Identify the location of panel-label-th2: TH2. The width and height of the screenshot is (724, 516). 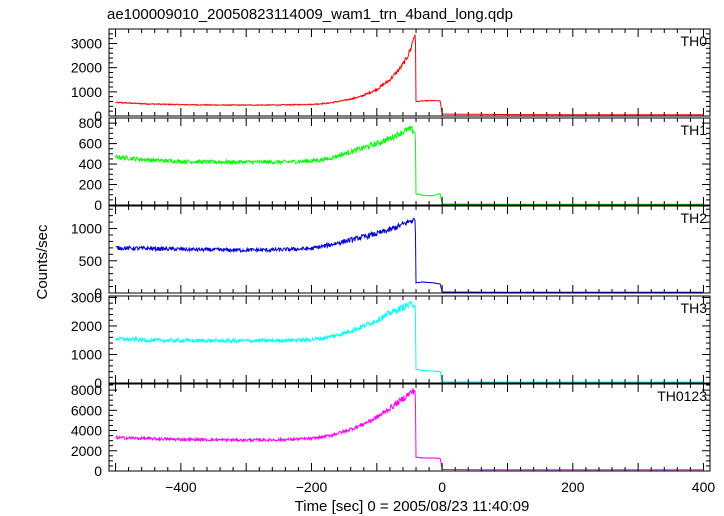
(694, 218).